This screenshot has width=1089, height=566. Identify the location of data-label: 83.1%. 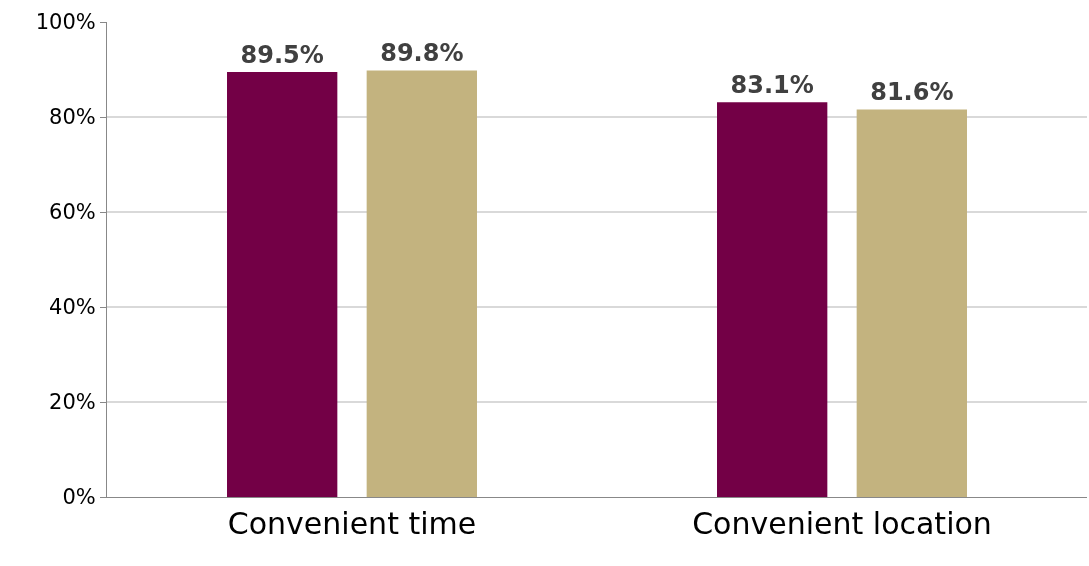
(772, 85).